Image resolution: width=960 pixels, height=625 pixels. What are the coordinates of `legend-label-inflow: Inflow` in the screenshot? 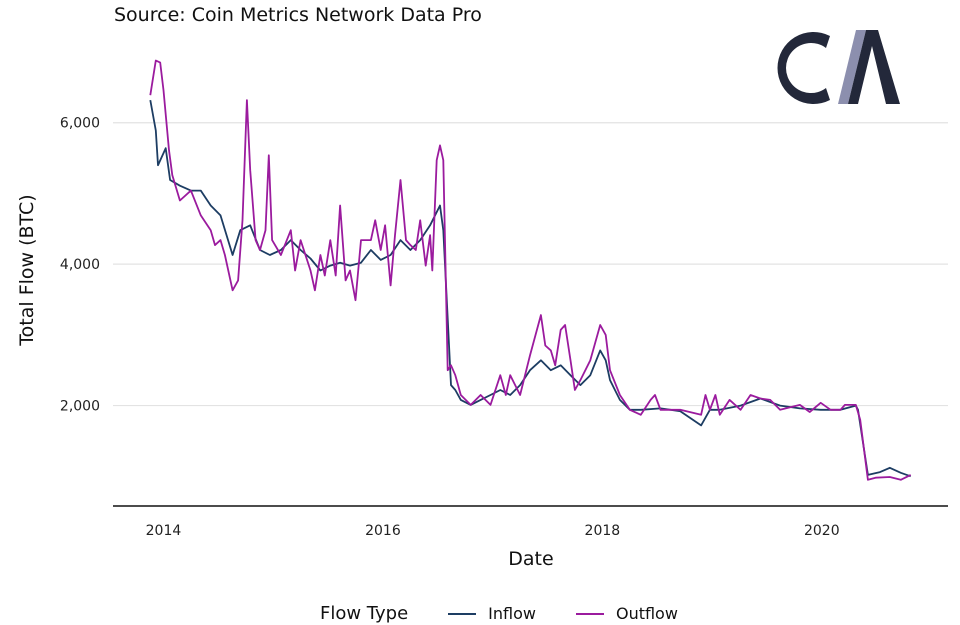 It's located at (512, 613).